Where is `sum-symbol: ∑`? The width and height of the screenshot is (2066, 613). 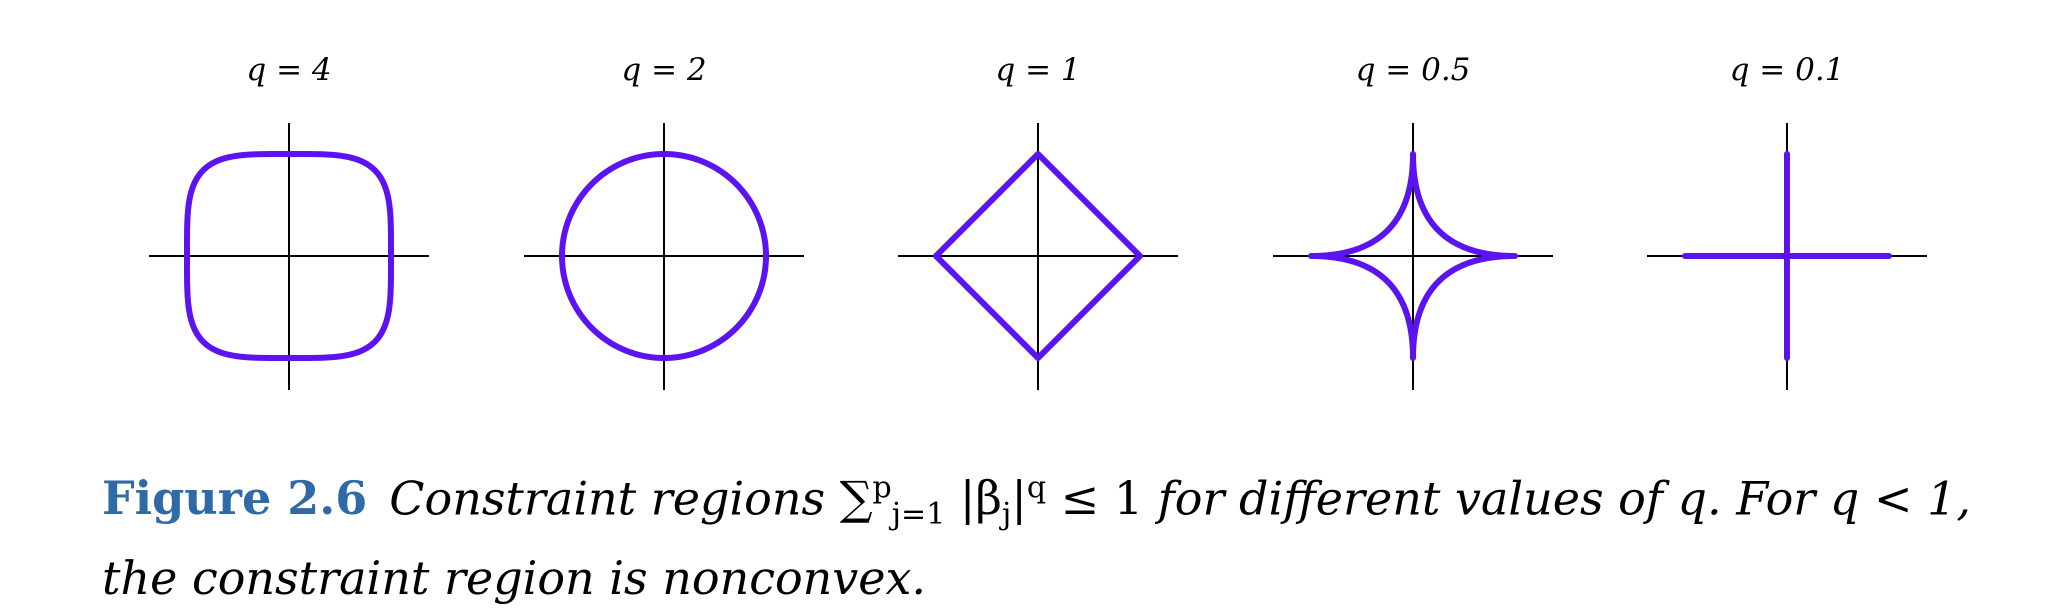 sum-symbol: ∑ is located at coordinates (856, 498).